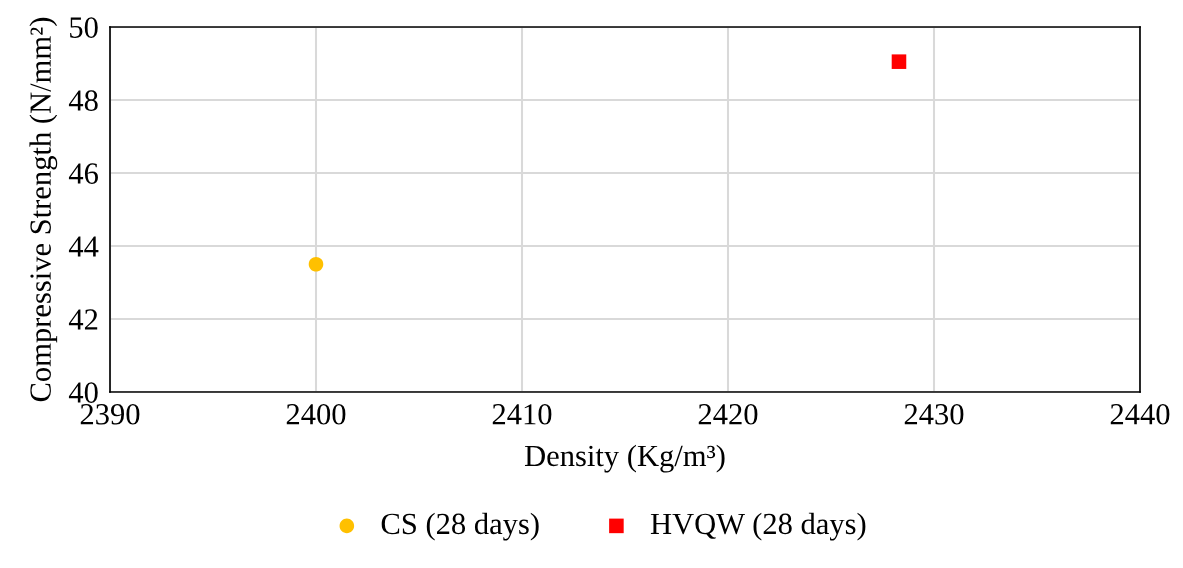  Describe the element at coordinates (934, 414) in the screenshot. I see `x-tick-label: 2430` at that location.